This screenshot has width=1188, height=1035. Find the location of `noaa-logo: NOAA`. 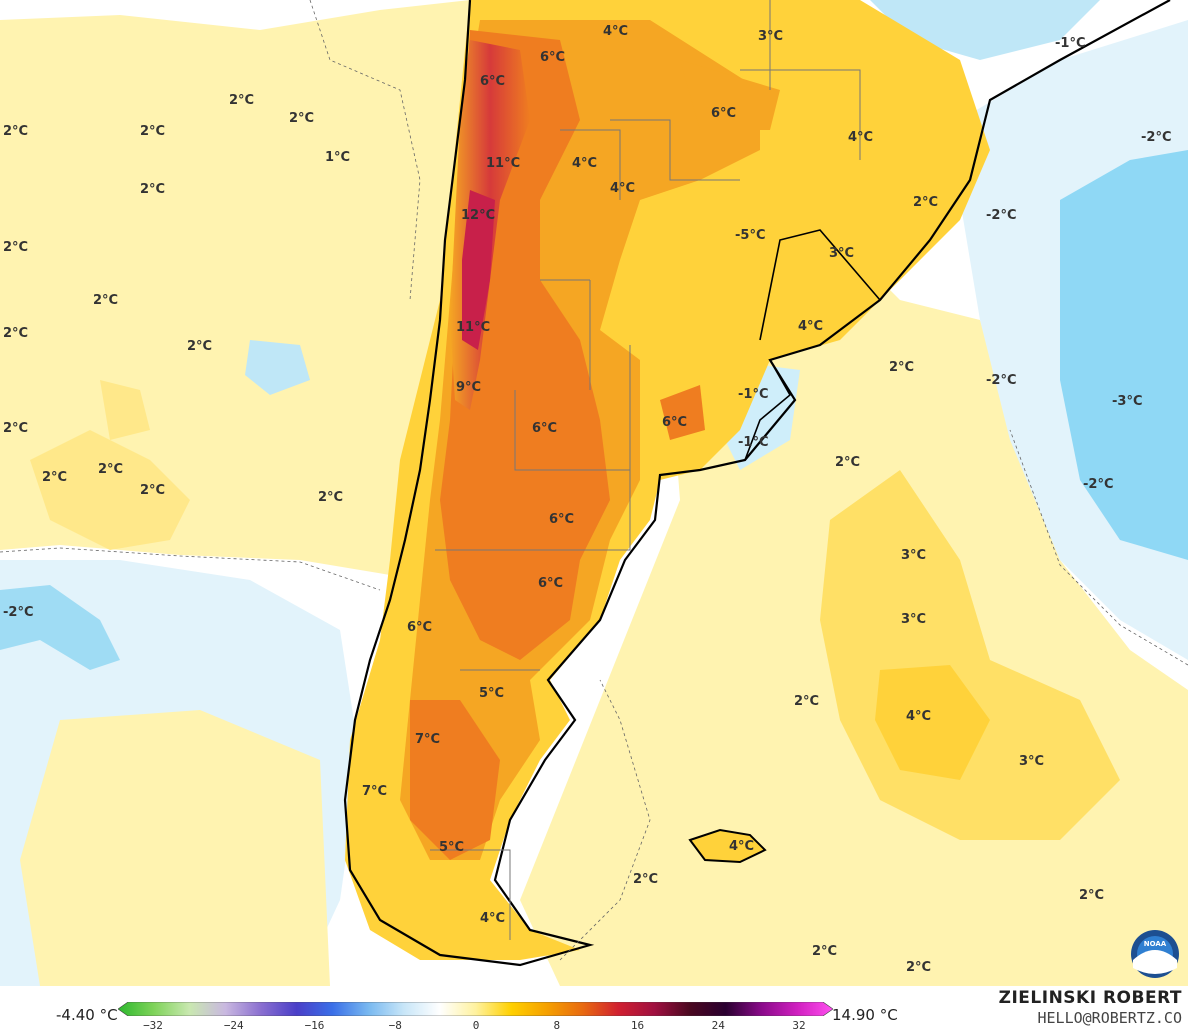

noaa-logo: NOAA is located at coordinates (1155, 954).